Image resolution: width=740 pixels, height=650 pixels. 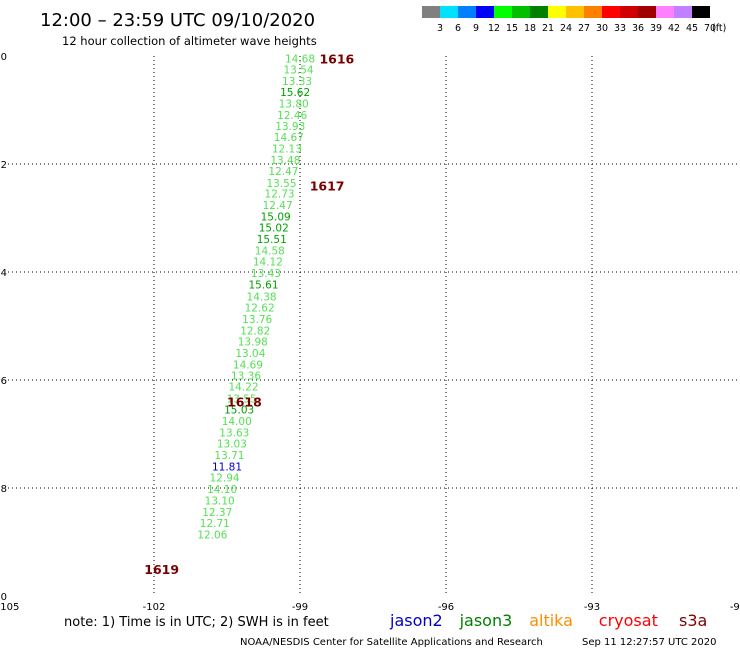 I want to click on satellite-name-jason3: jason3, so click(x=486, y=620).